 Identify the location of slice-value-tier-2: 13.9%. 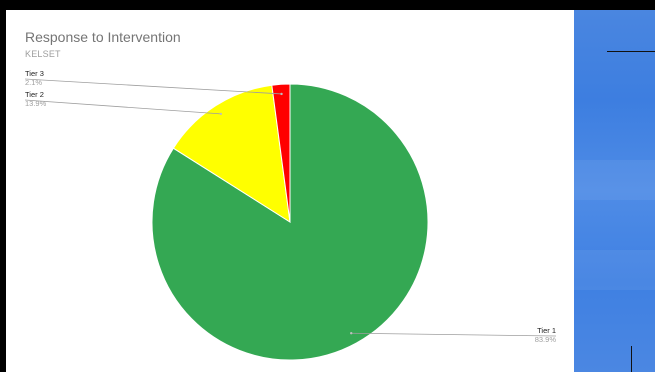
(36, 103).